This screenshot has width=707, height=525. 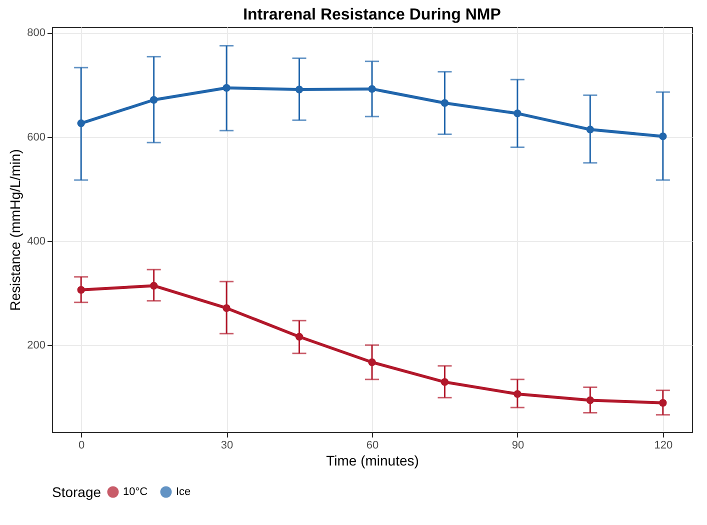 I want to click on x-tick-label: 90, so click(x=518, y=446).